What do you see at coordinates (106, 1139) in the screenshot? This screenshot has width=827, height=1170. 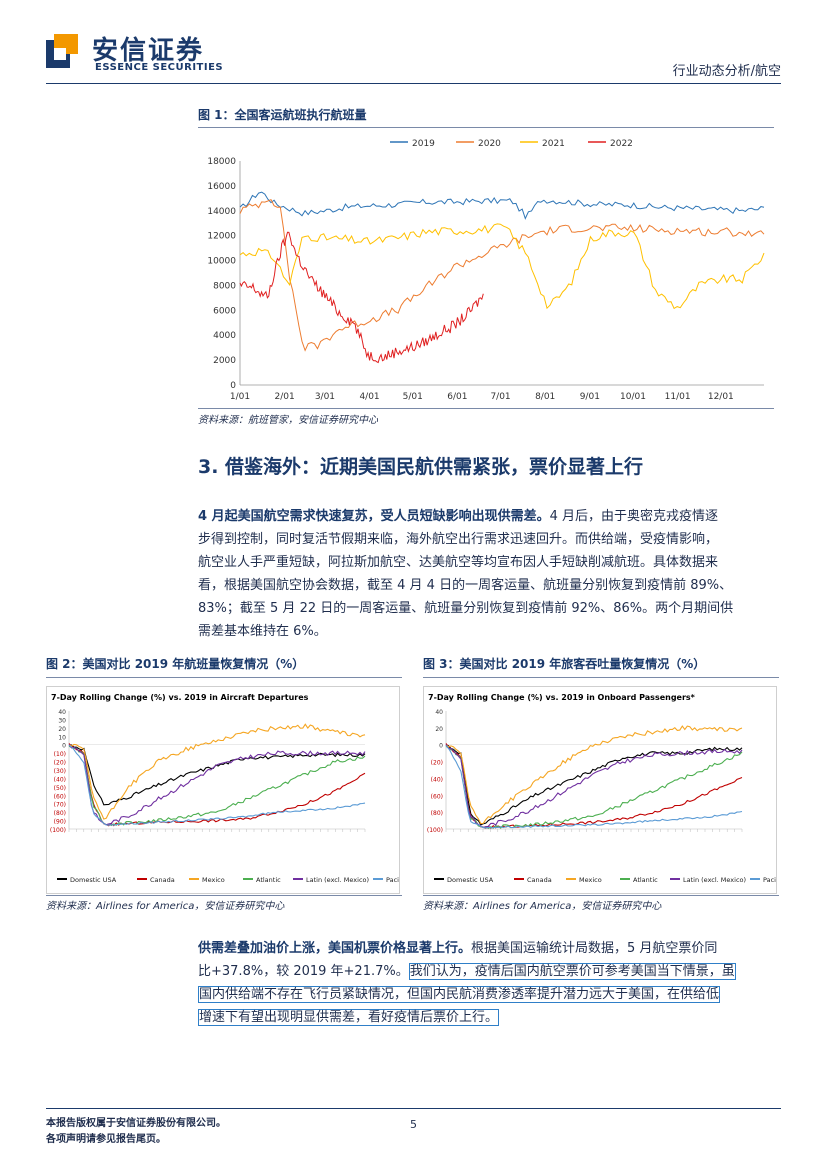 I see `footer-disclaimer: 各项声明请参见报告尾页。` at bounding box center [106, 1139].